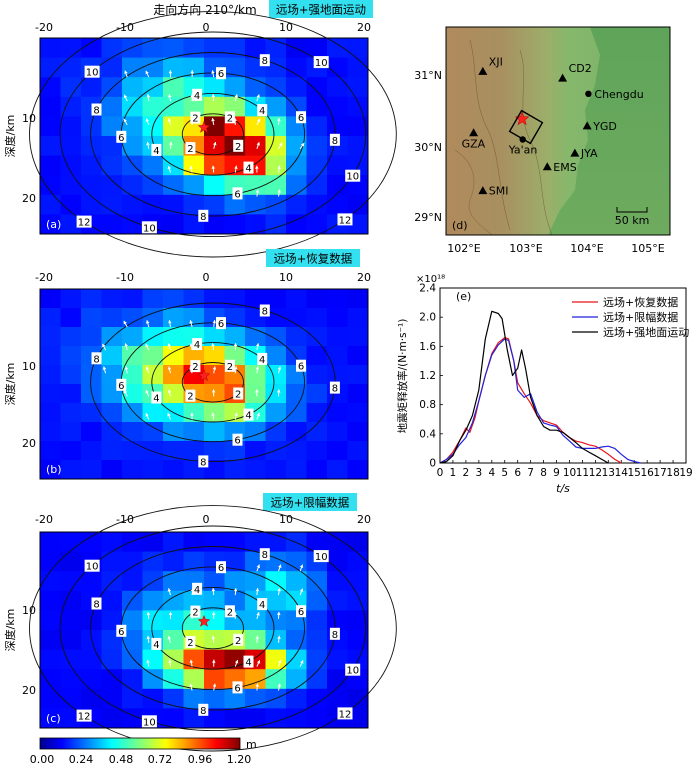 This screenshot has height=766, width=700. I want to click on contour-label: 4, so click(248, 169).